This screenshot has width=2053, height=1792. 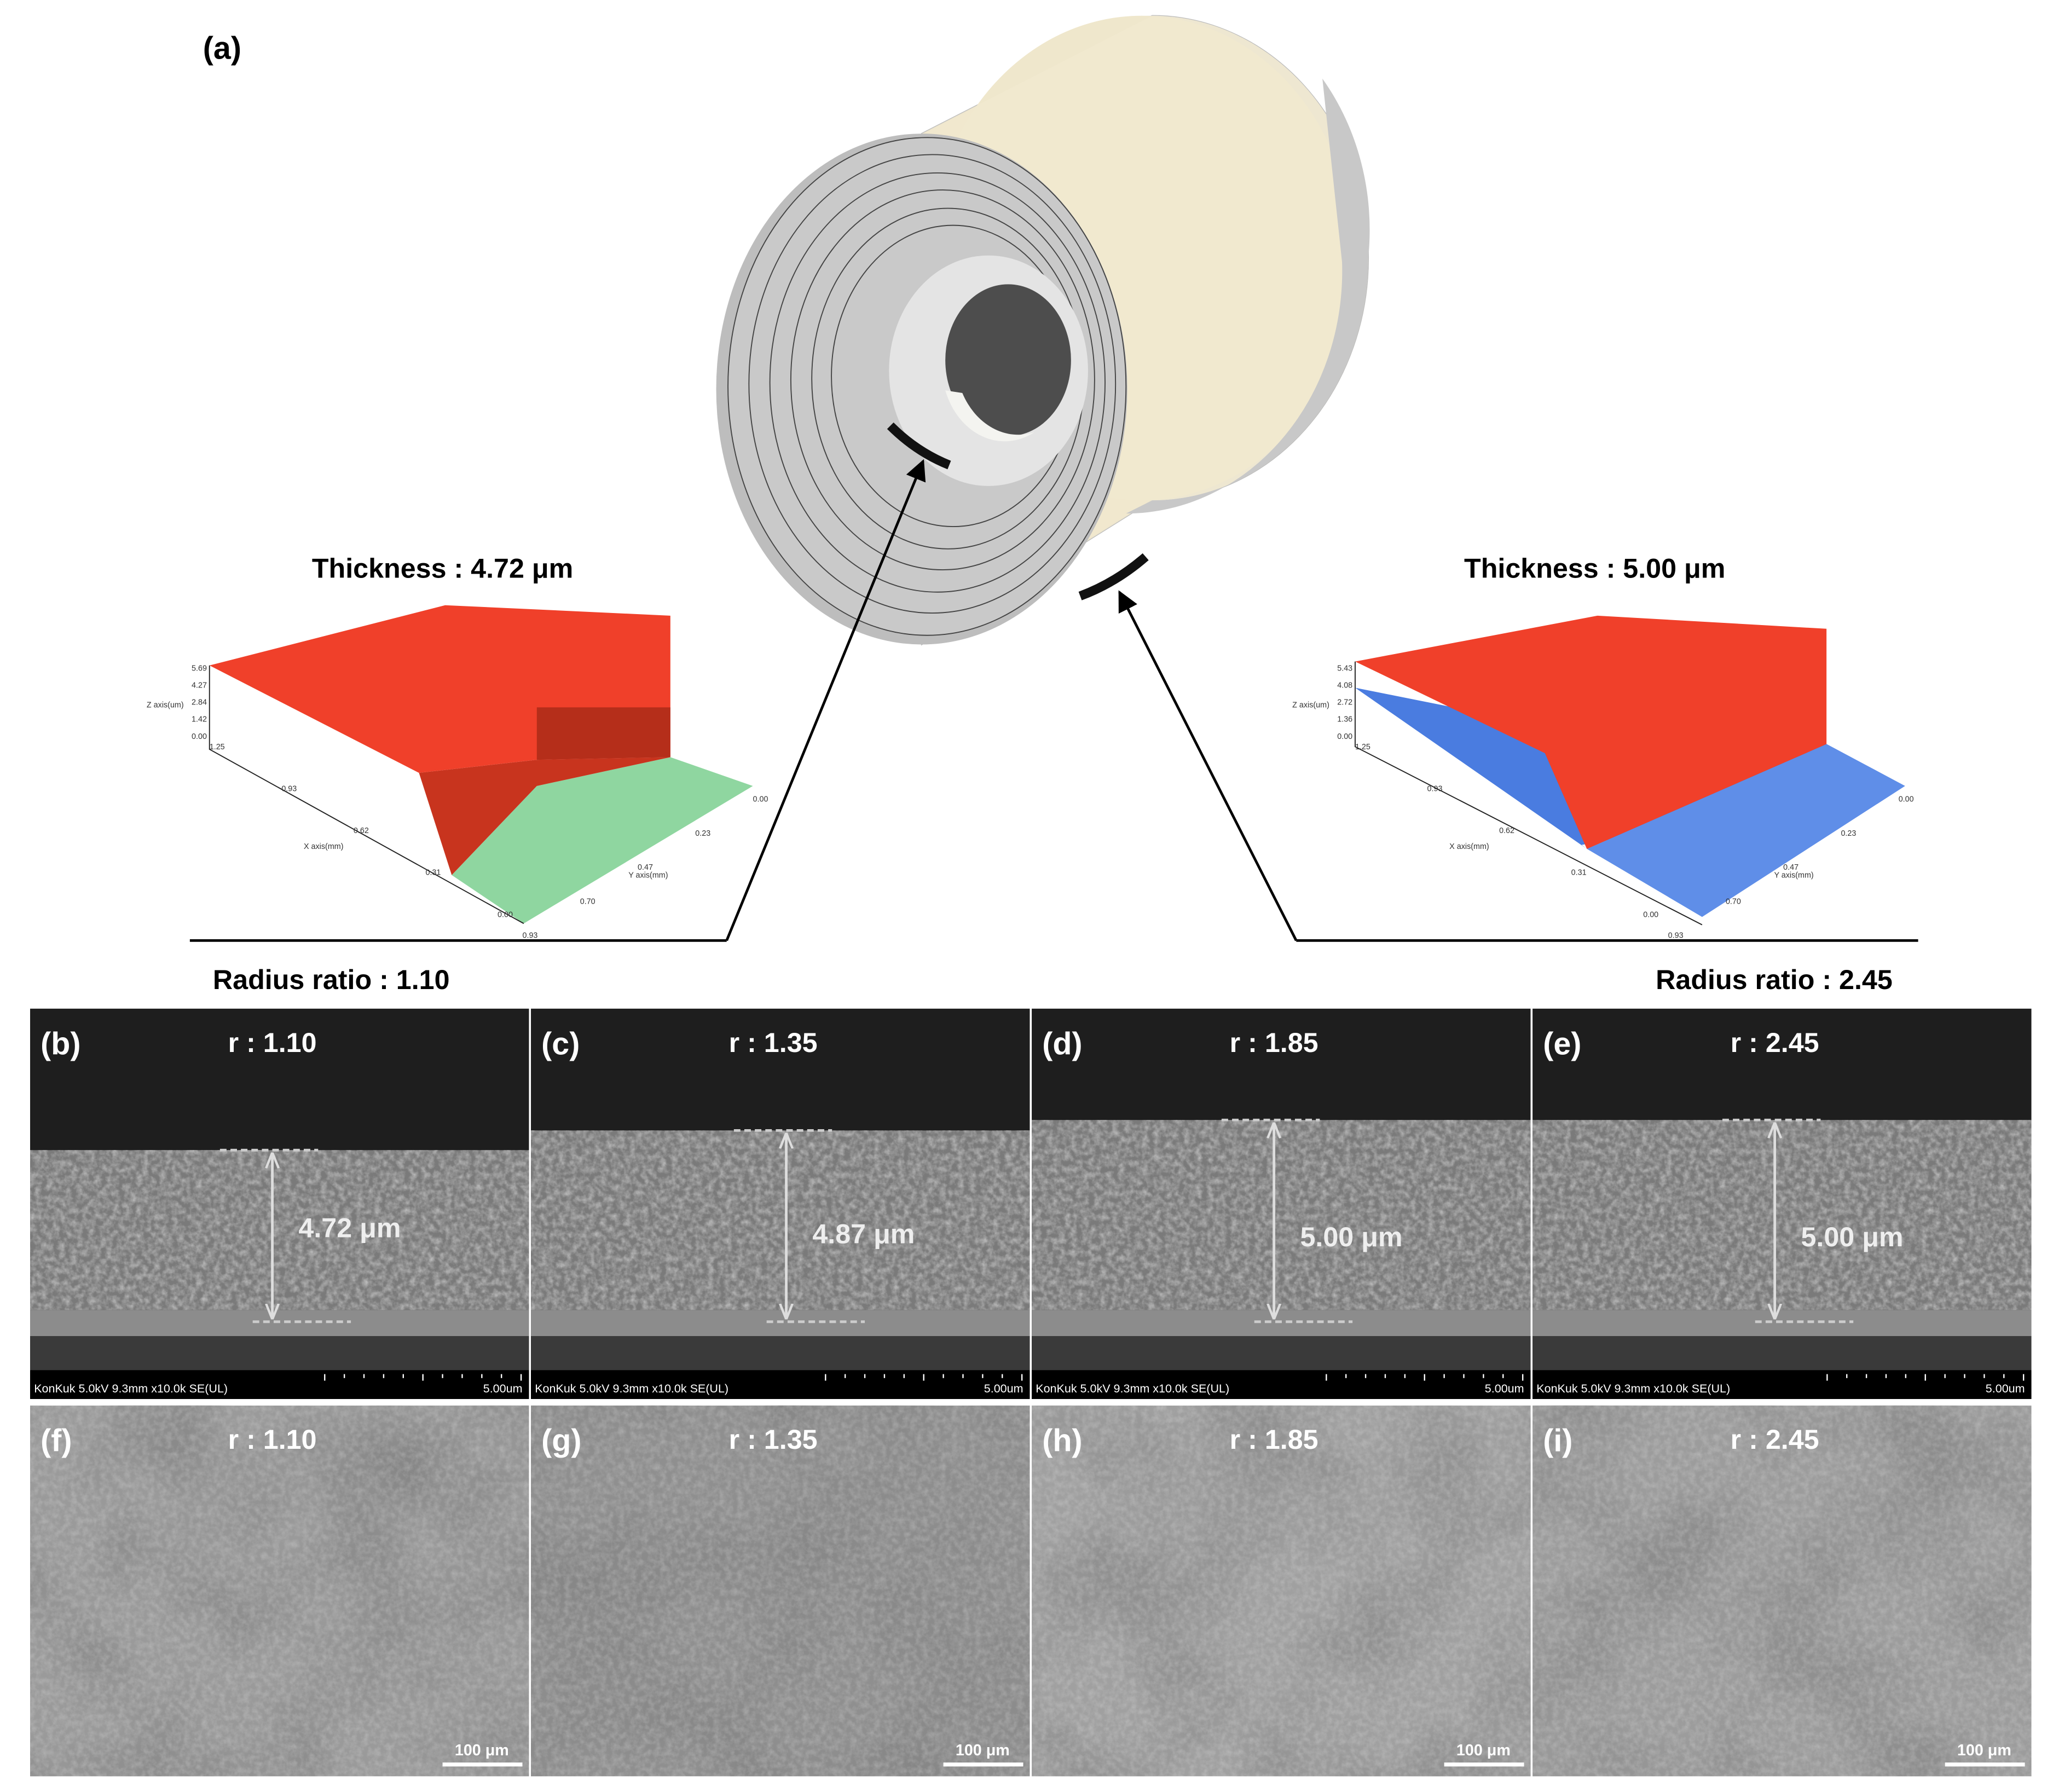 I want to click on radius-ratio: Radius ratio : 2.45, so click(x=1774, y=979).